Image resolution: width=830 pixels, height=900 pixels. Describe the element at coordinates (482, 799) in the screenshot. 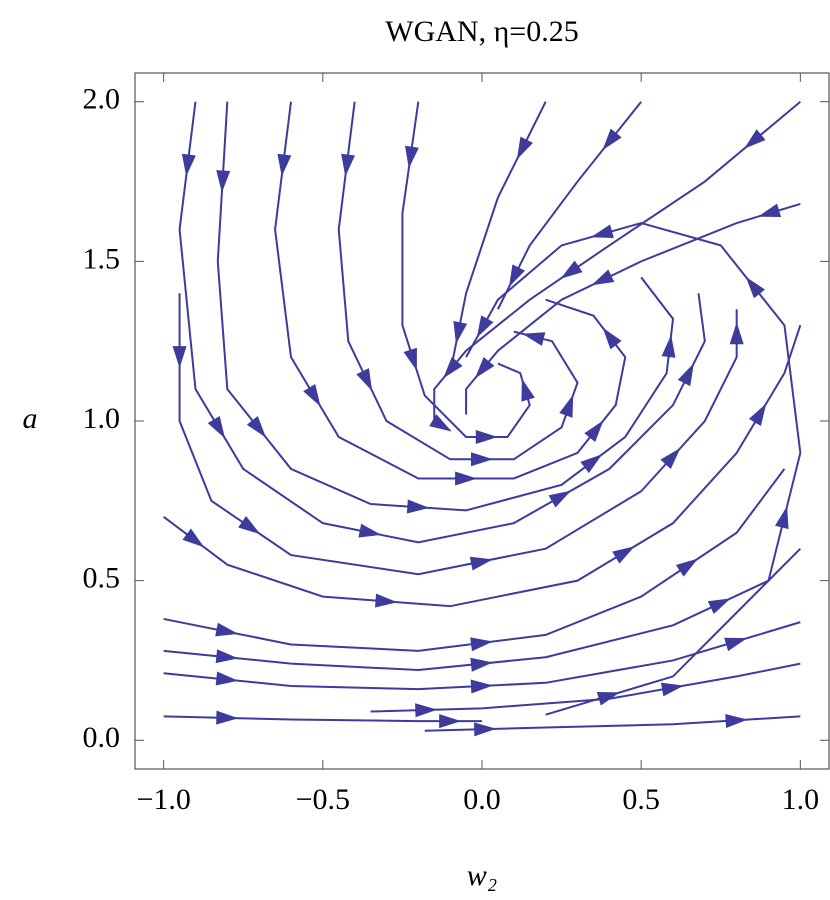

I see `x-tick-label: 0.0` at that location.